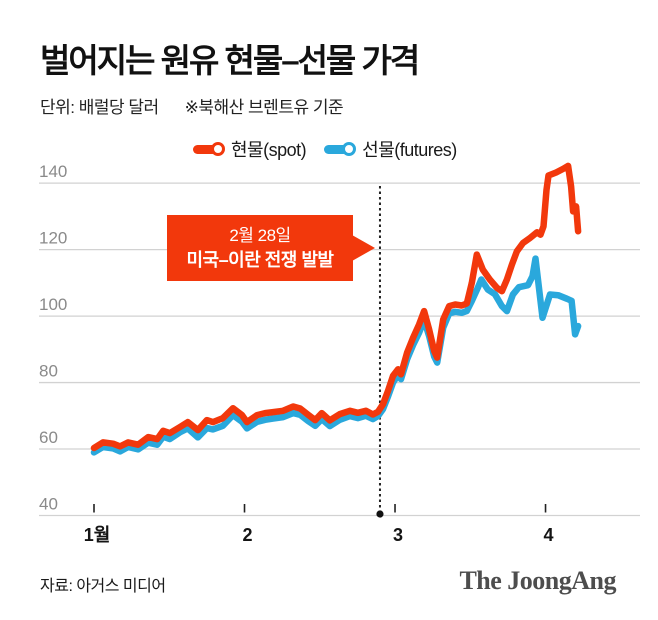 This screenshot has width=658, height=620. Describe the element at coordinates (336, 149) in the screenshot. I see `futures-pill-icon` at that location.